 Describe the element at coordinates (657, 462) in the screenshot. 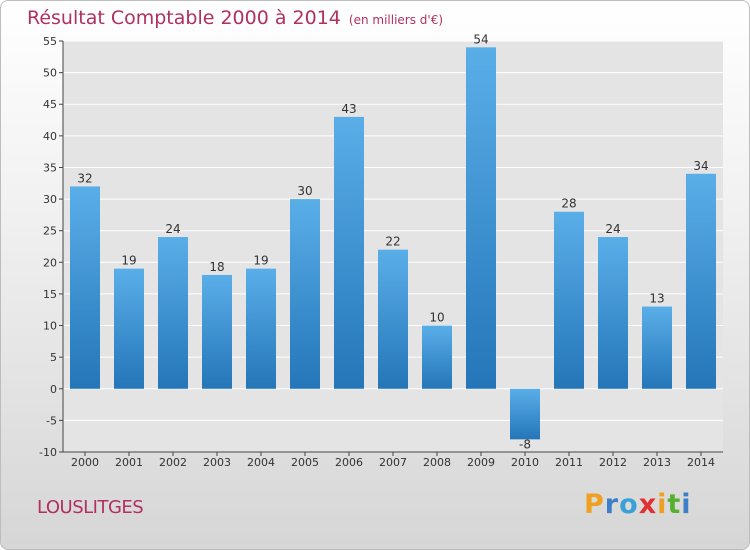

I see `x-tick-label-2013: 2013` at that location.